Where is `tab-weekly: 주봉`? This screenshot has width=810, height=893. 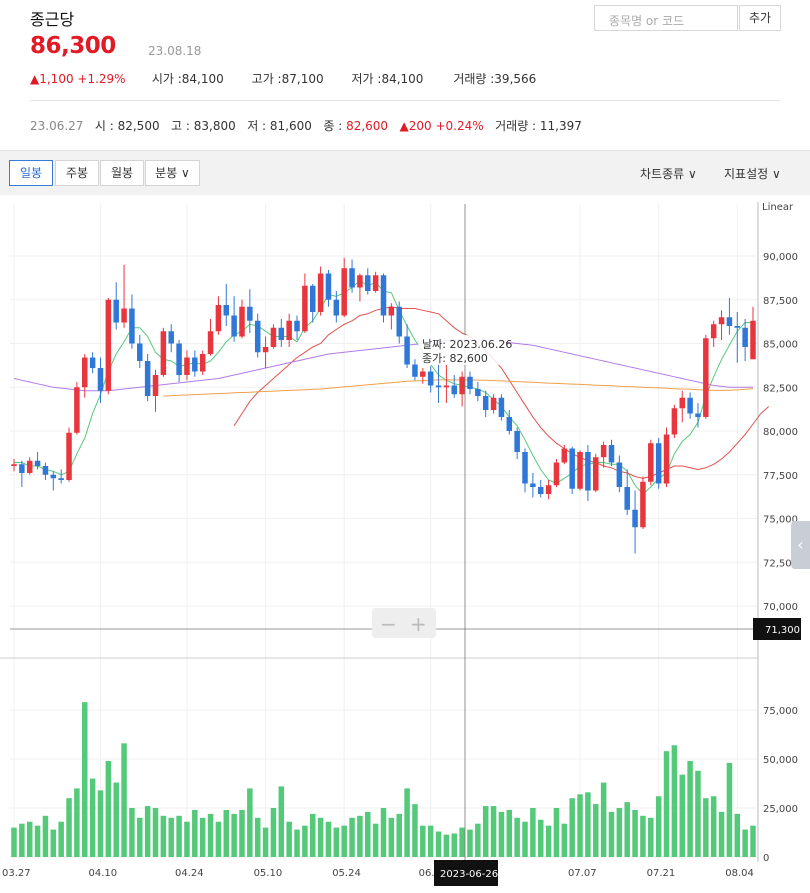 tab-weekly: 주봉 is located at coordinates (77, 173).